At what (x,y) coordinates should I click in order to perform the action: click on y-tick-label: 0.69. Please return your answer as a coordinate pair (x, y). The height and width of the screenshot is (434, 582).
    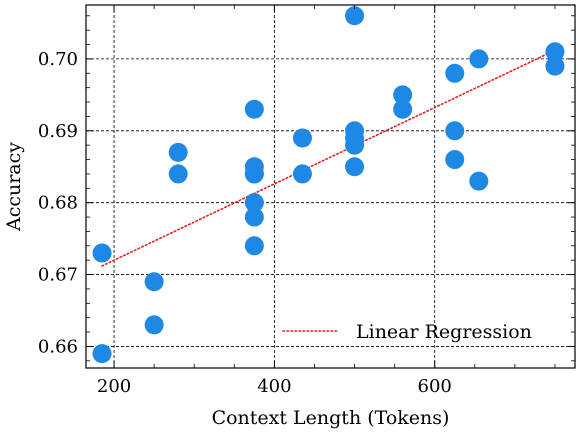
    Looking at the image, I should click on (58, 131).